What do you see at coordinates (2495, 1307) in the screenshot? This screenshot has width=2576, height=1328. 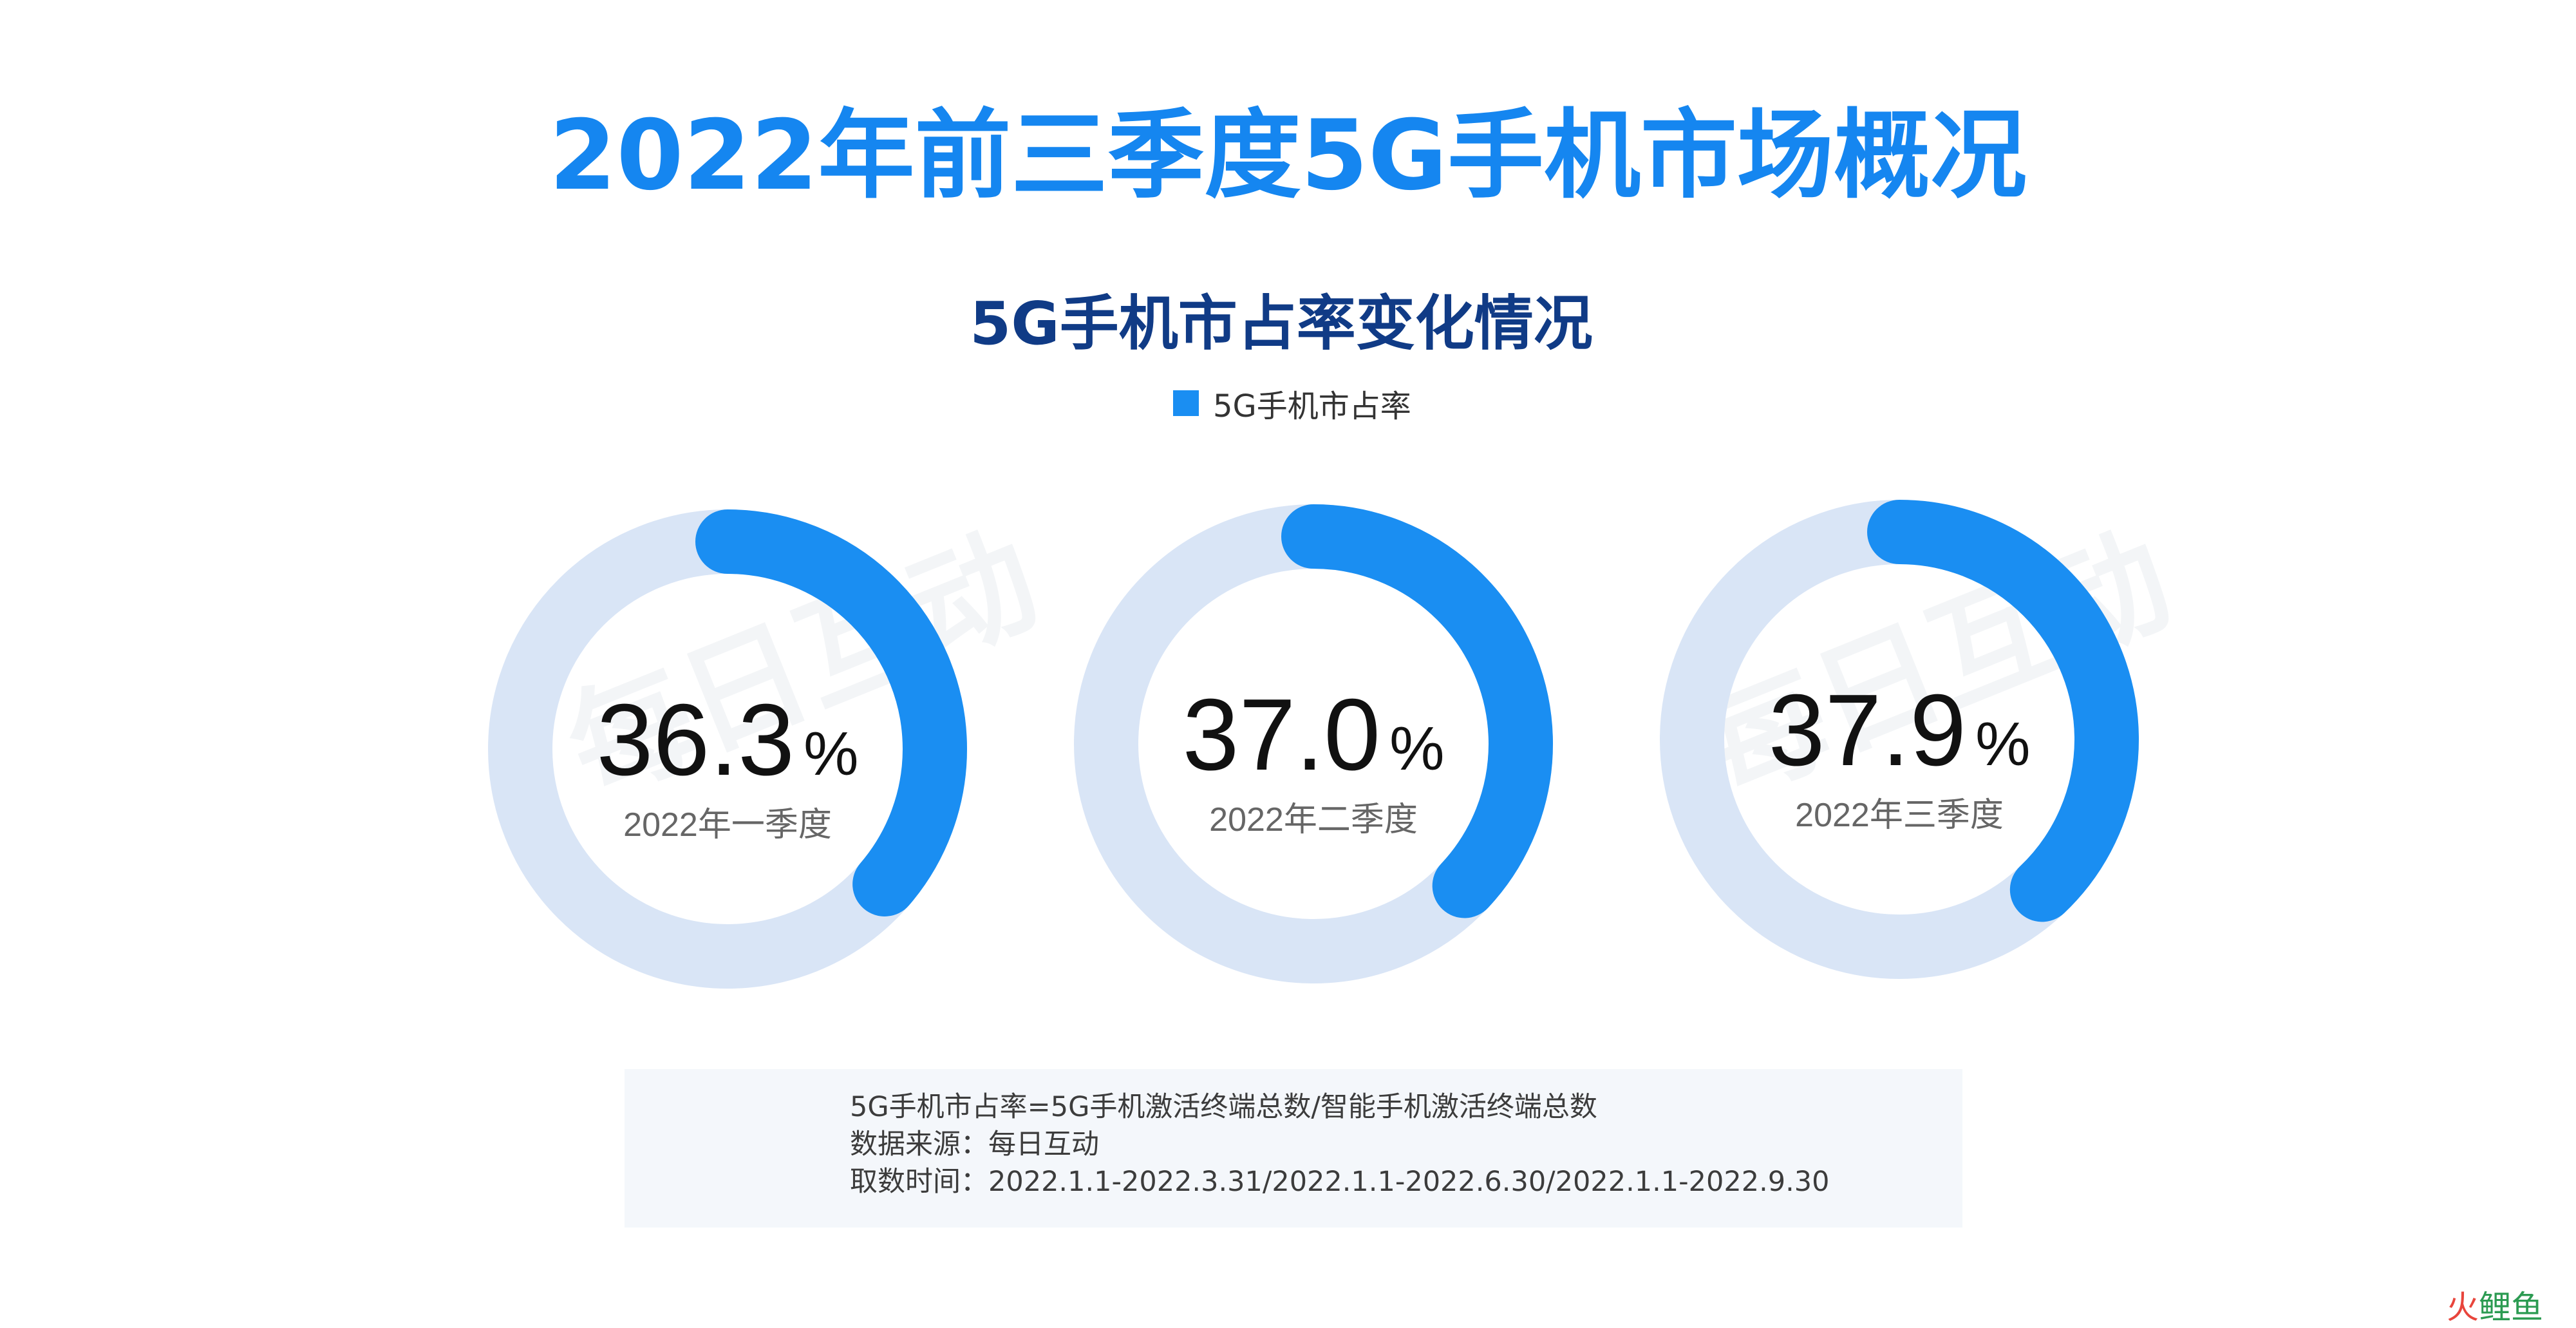 I see `source-watermark-logo: 火鲤鱼` at bounding box center [2495, 1307].